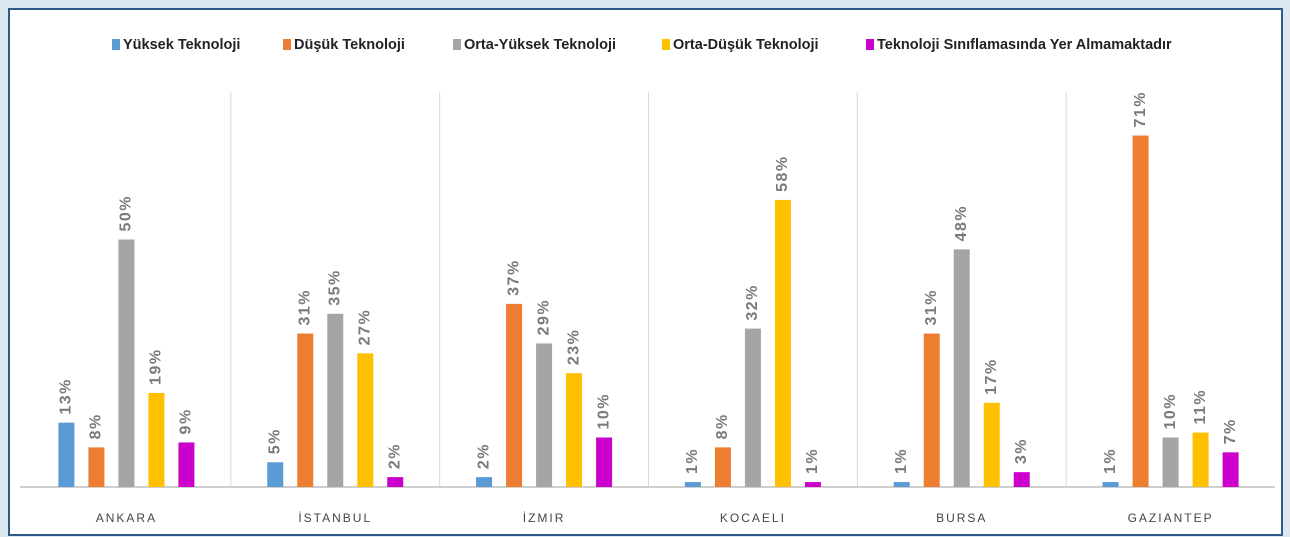 The image size is (1290, 537). Describe the element at coordinates (752, 302) in the screenshot. I see `data-label: 32%` at that location.